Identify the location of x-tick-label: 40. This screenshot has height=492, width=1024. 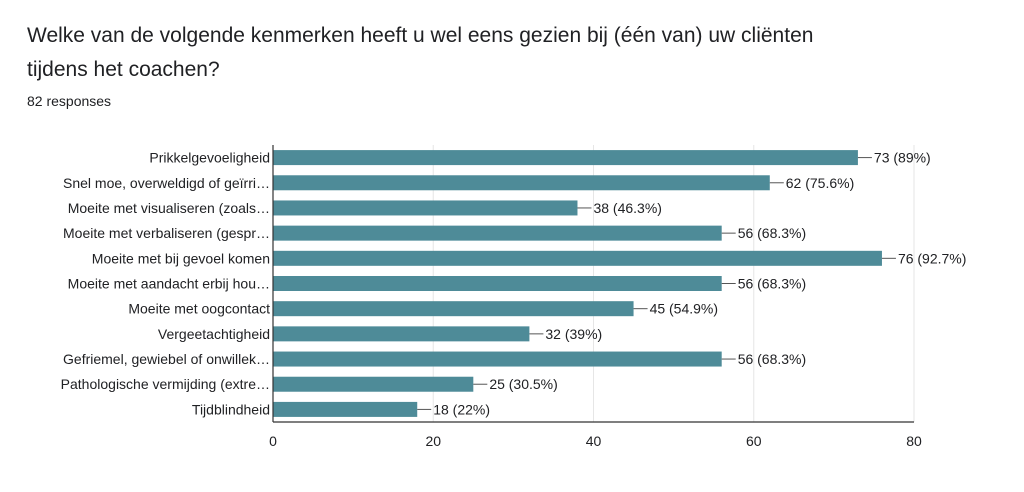
(594, 441).